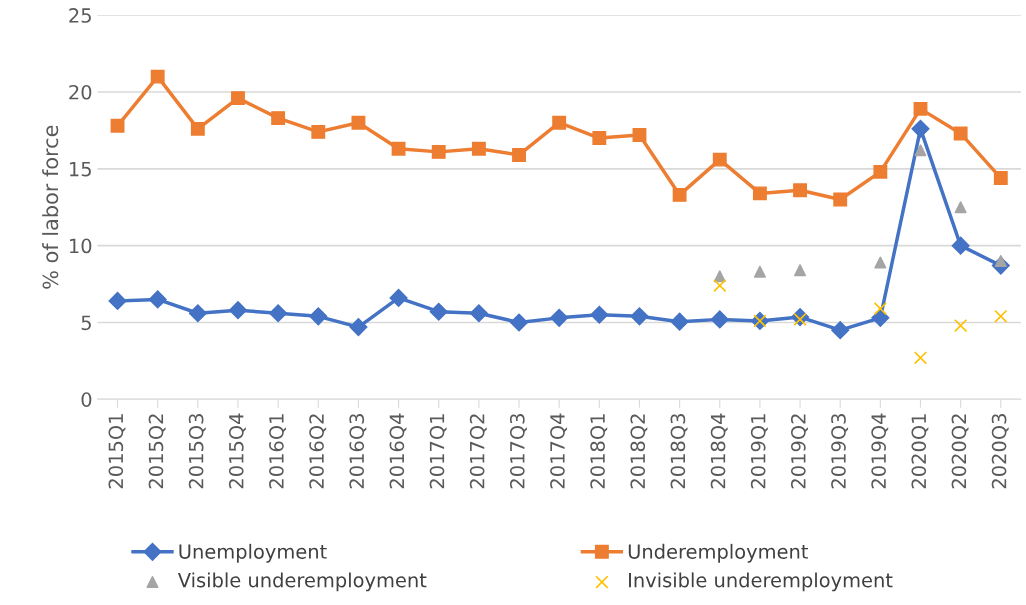 The image size is (1026, 605). What do you see at coordinates (599, 451) in the screenshot?
I see `x-tick-label: 2018Q1` at bounding box center [599, 451].